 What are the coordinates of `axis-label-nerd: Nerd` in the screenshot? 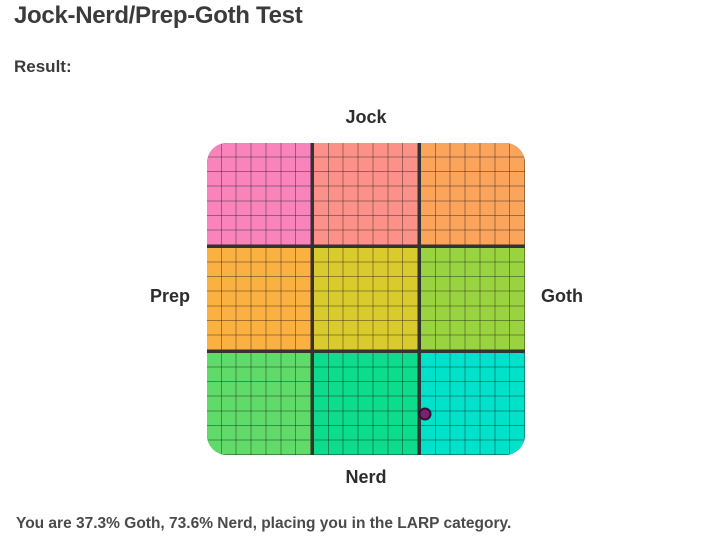 It's located at (366, 477).